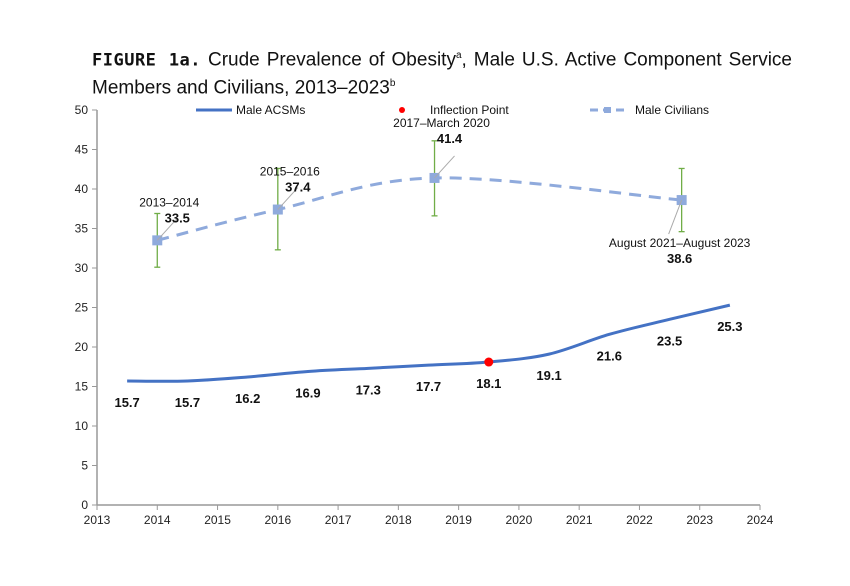 Image resolution: width=850 pixels, height=586 pixels. I want to click on period-label: 2013–2014, so click(169, 202).